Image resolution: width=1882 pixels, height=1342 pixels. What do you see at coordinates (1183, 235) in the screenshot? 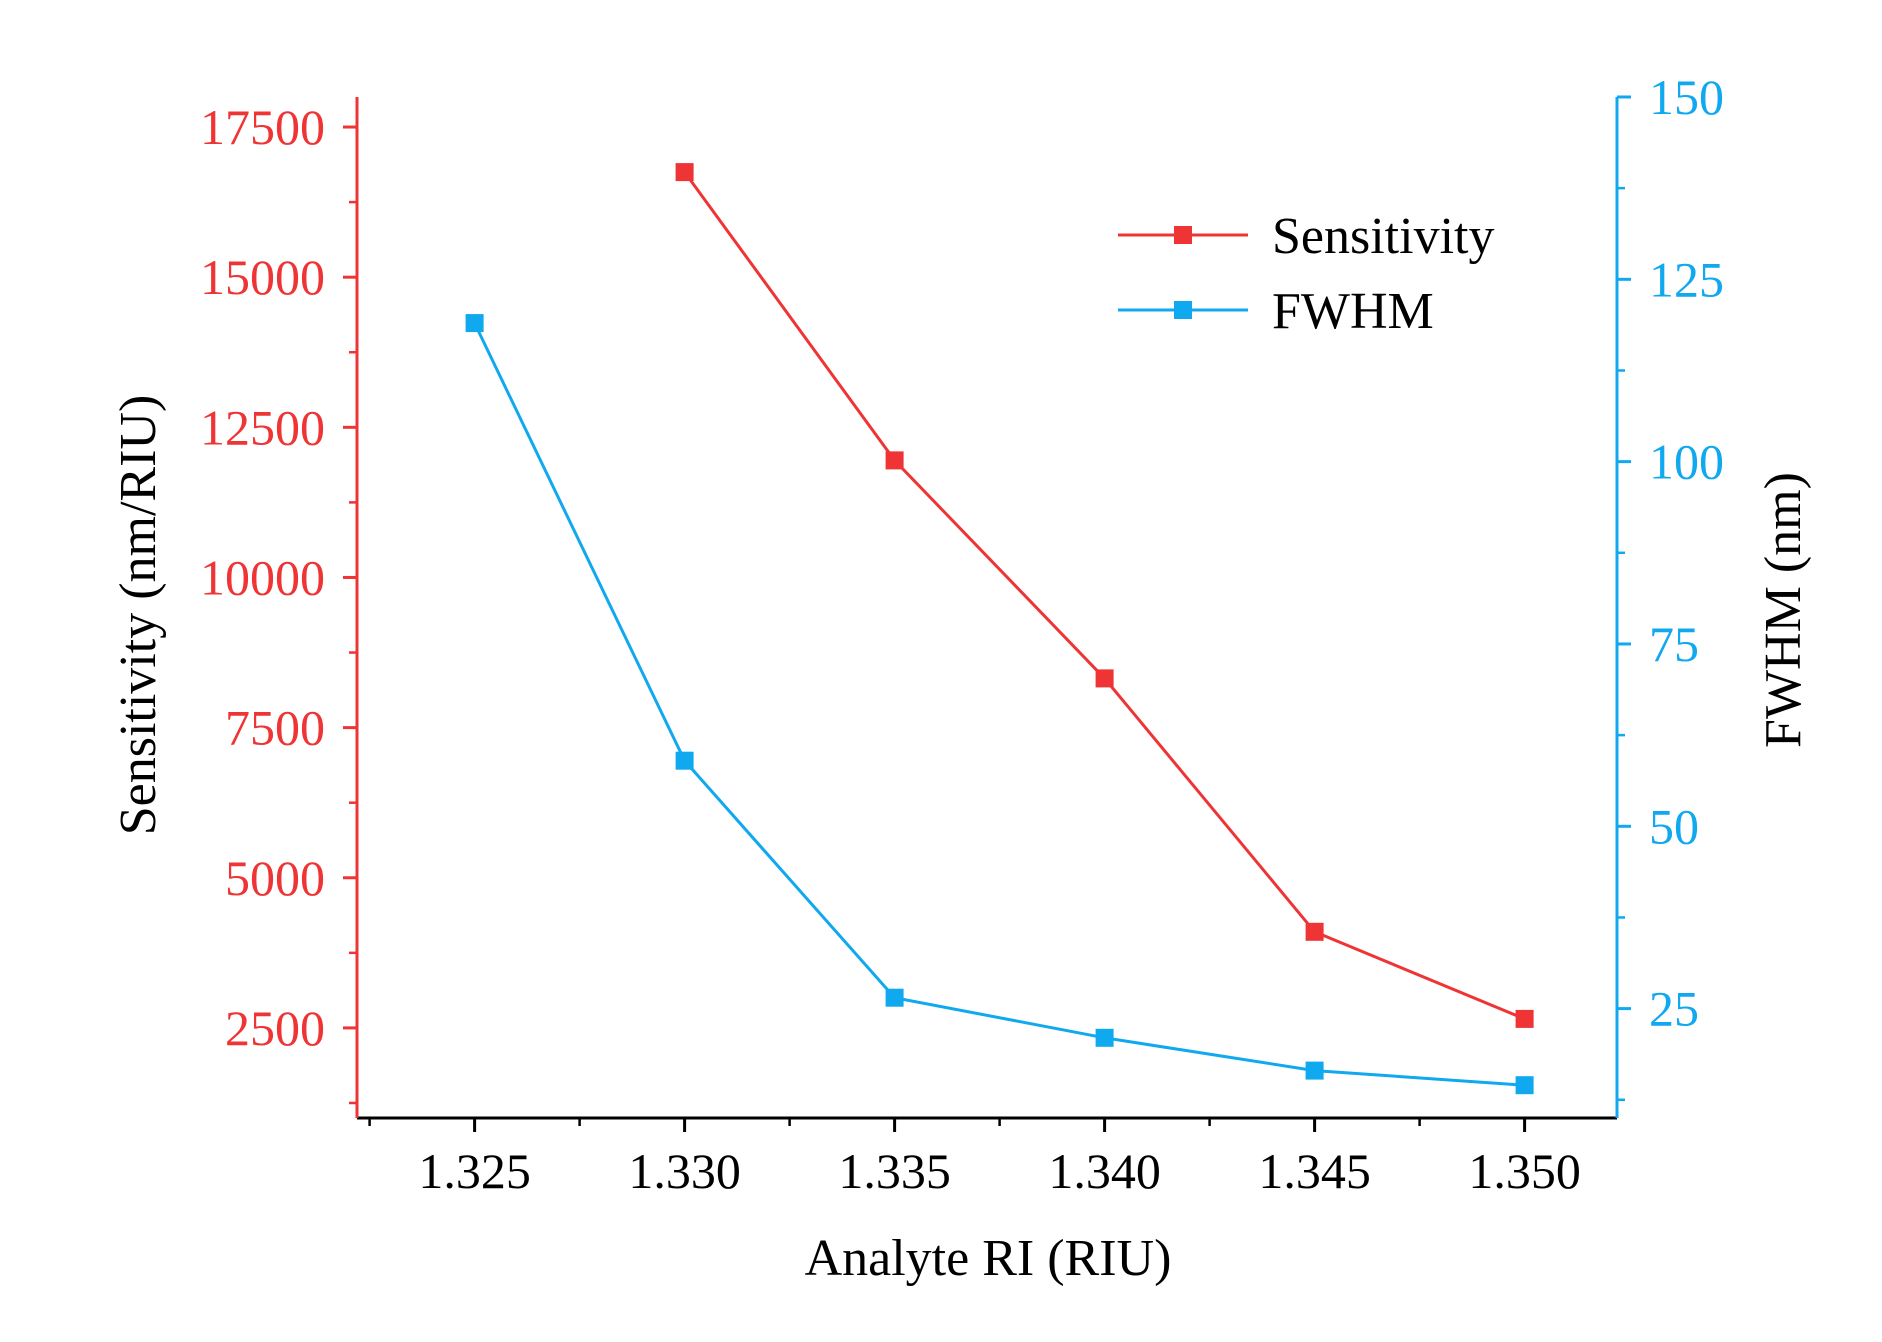
I see `legend-marker-sensitivity` at bounding box center [1183, 235].